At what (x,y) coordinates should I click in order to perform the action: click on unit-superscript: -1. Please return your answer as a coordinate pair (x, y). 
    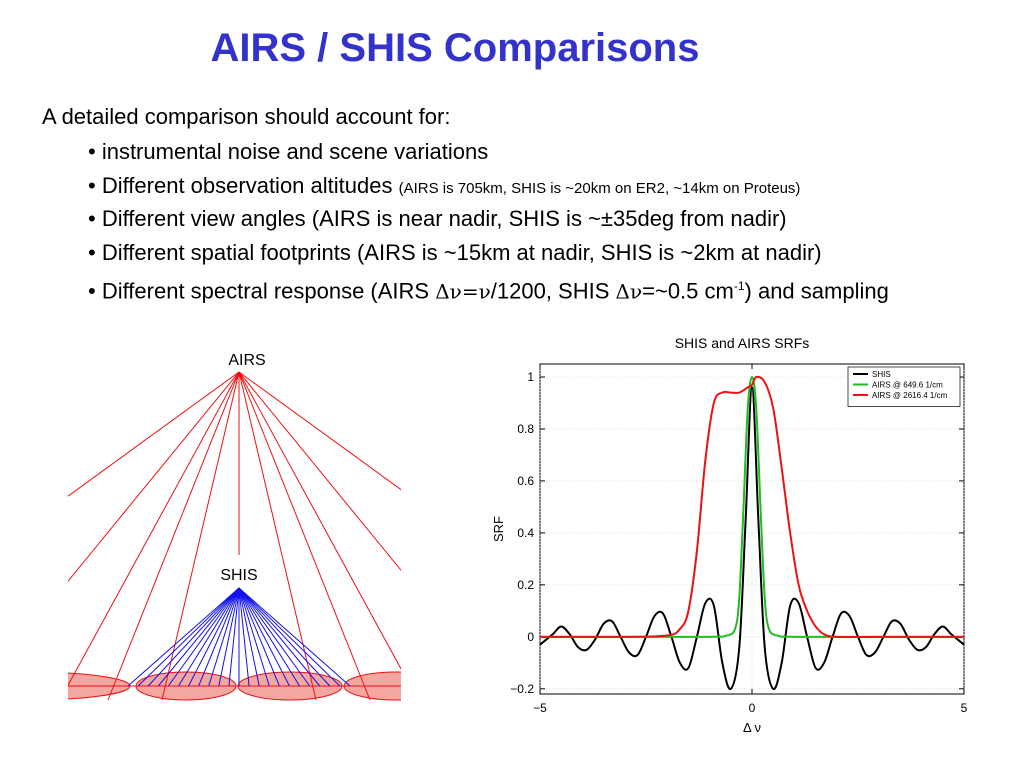
    Looking at the image, I should click on (739, 286).